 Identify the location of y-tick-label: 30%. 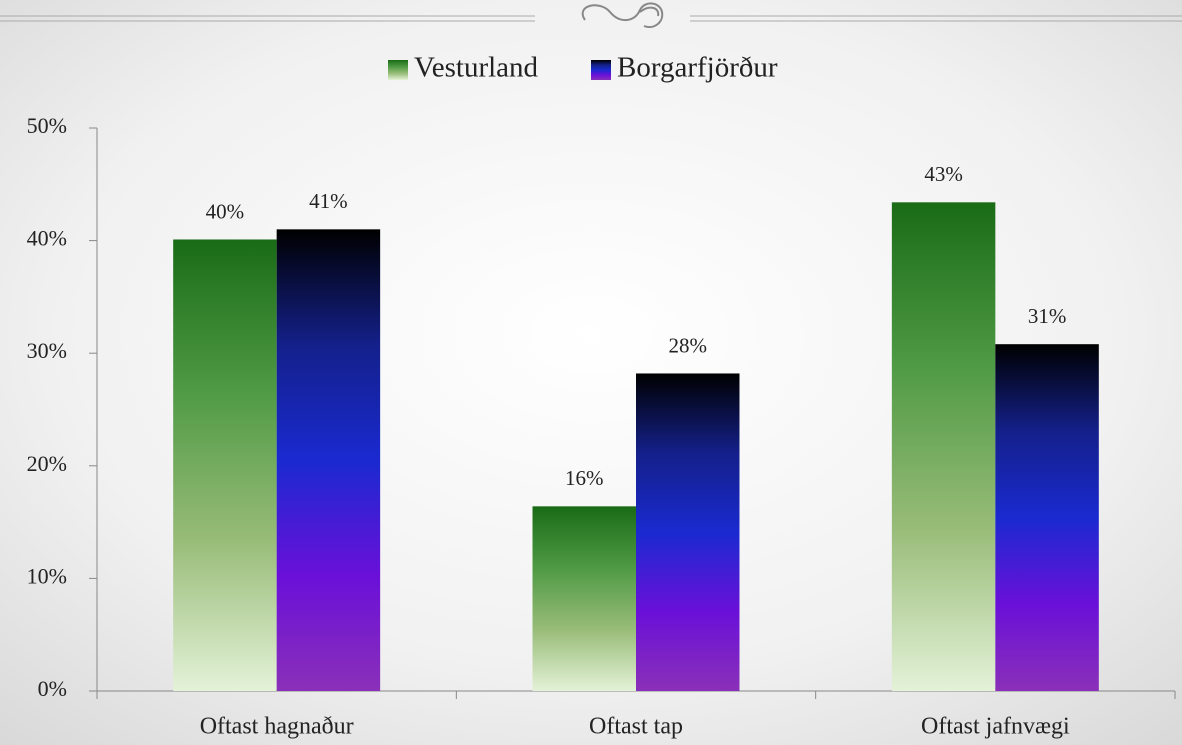
(47, 350).